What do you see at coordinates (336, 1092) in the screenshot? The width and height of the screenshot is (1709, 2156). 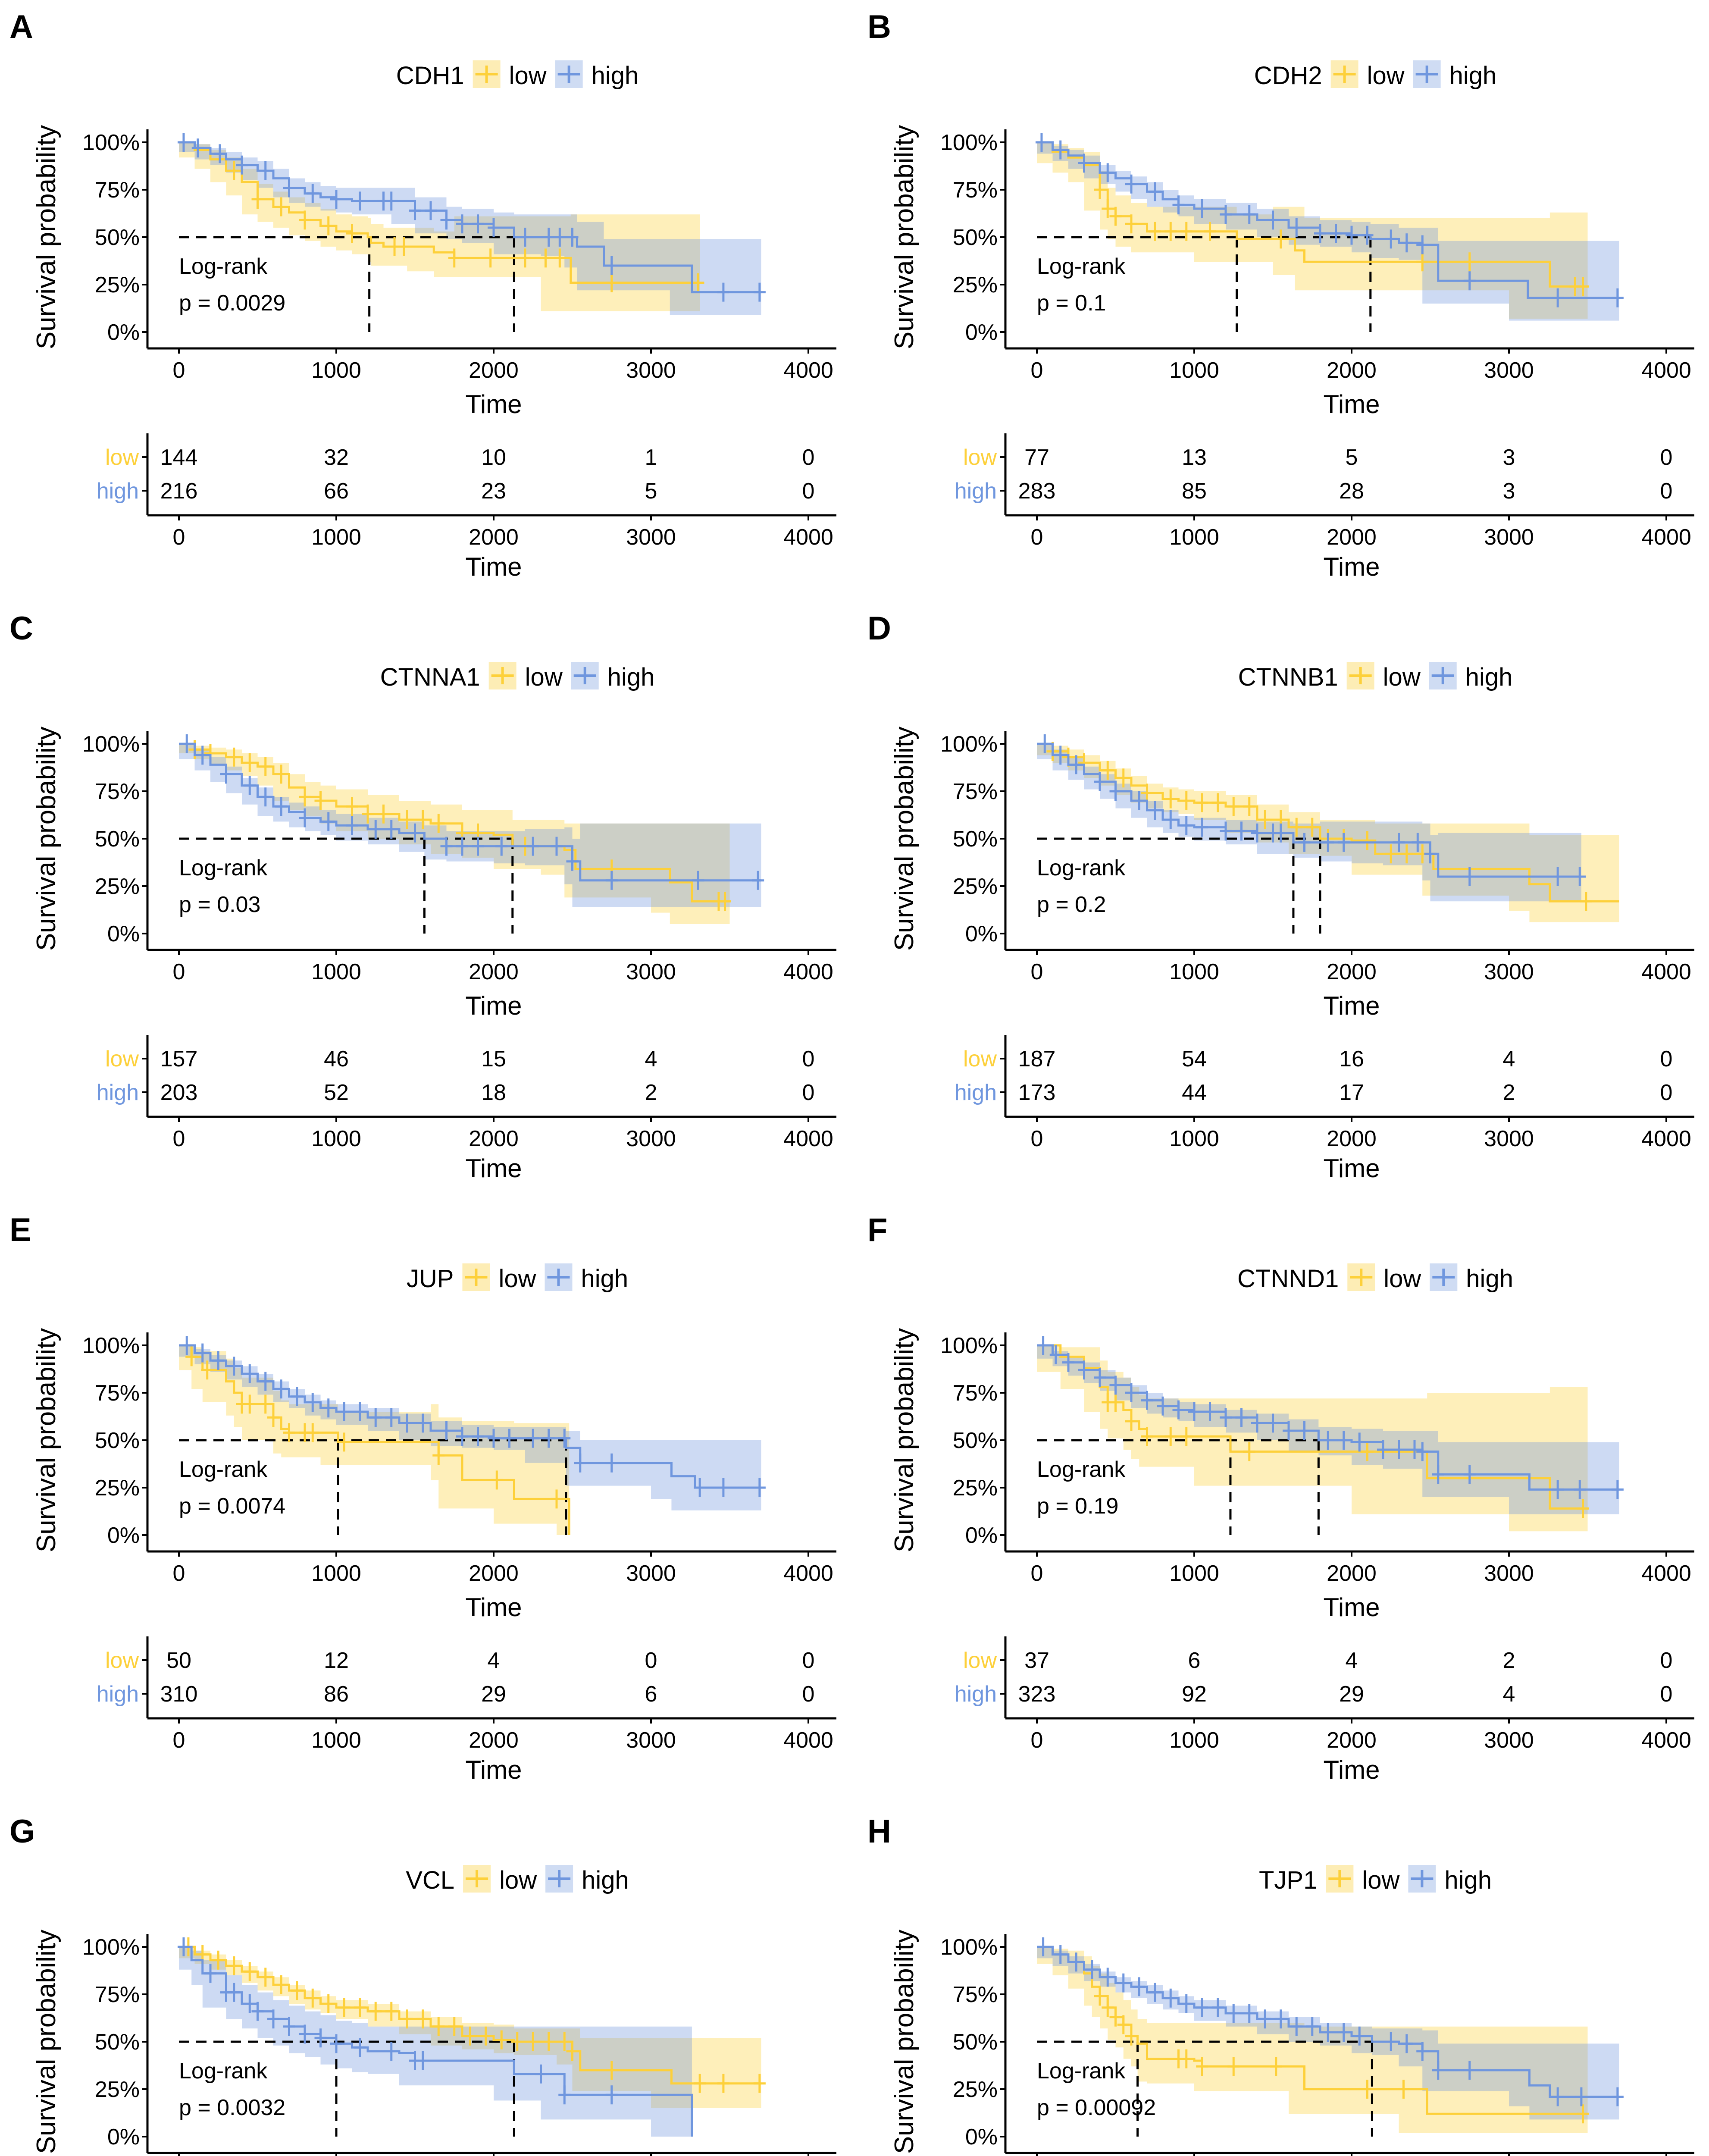 I see `risk-count: 52` at bounding box center [336, 1092].